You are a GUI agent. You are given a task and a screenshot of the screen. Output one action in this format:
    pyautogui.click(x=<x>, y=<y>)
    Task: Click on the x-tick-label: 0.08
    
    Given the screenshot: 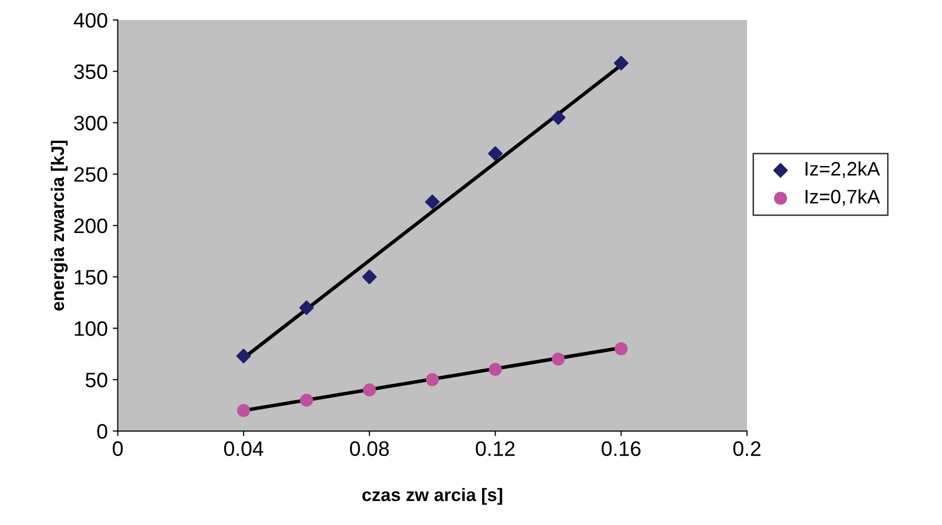 What is the action you would take?
    pyautogui.click(x=369, y=448)
    